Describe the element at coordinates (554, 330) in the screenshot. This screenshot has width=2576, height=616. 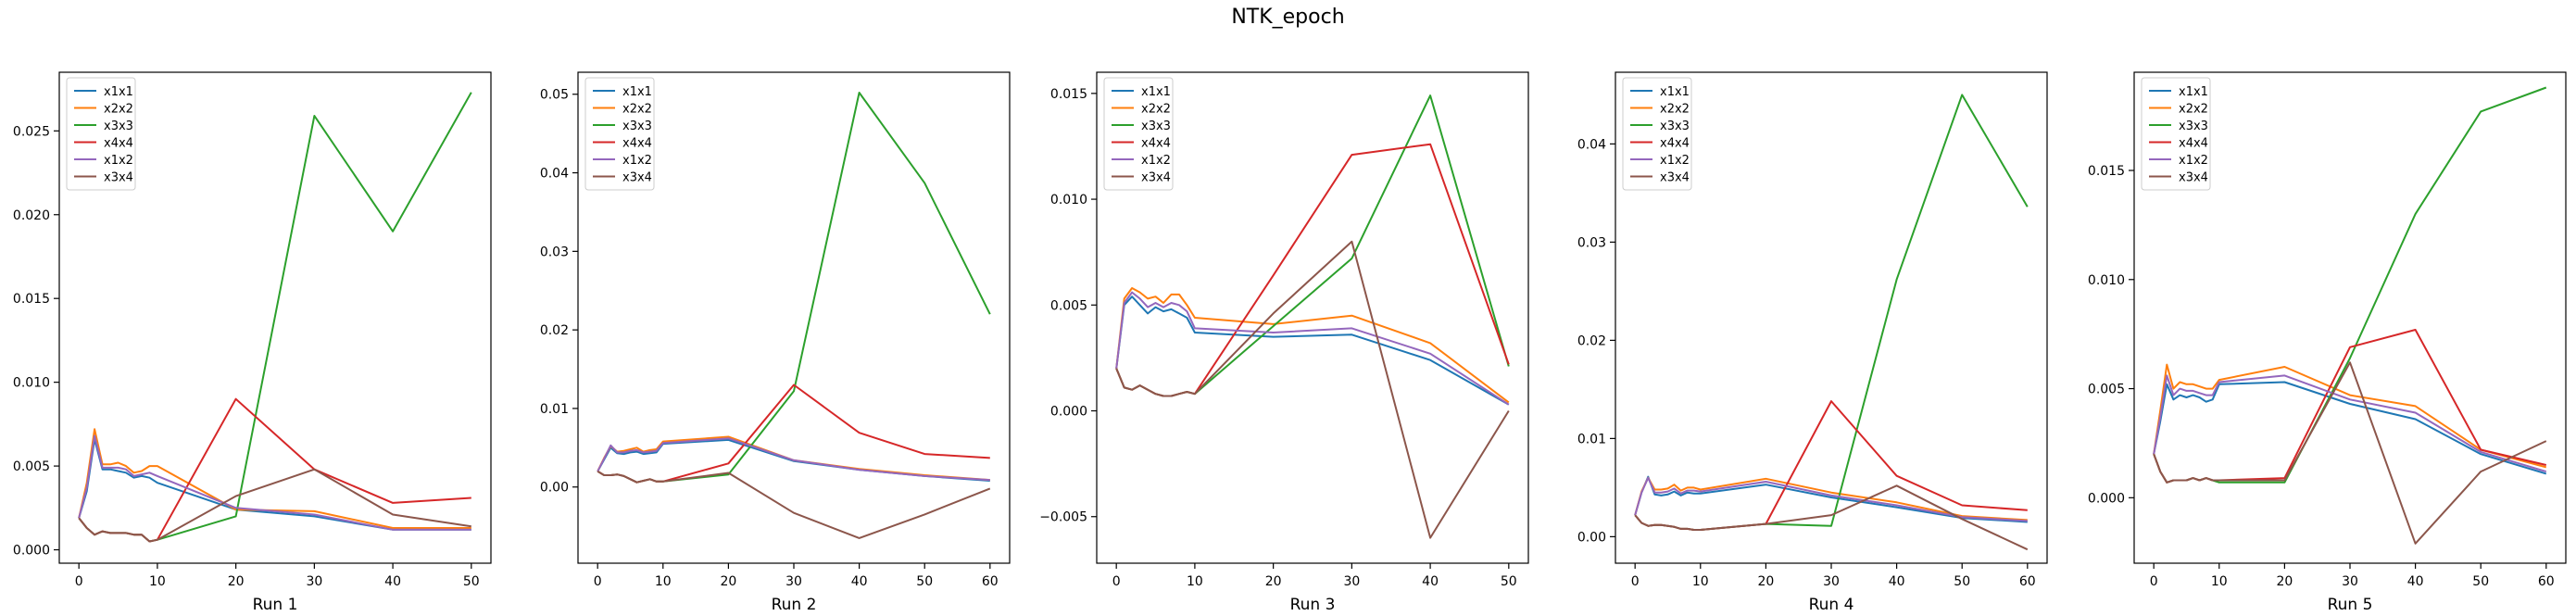
I see `y-tick-label: 0.02` at that location.